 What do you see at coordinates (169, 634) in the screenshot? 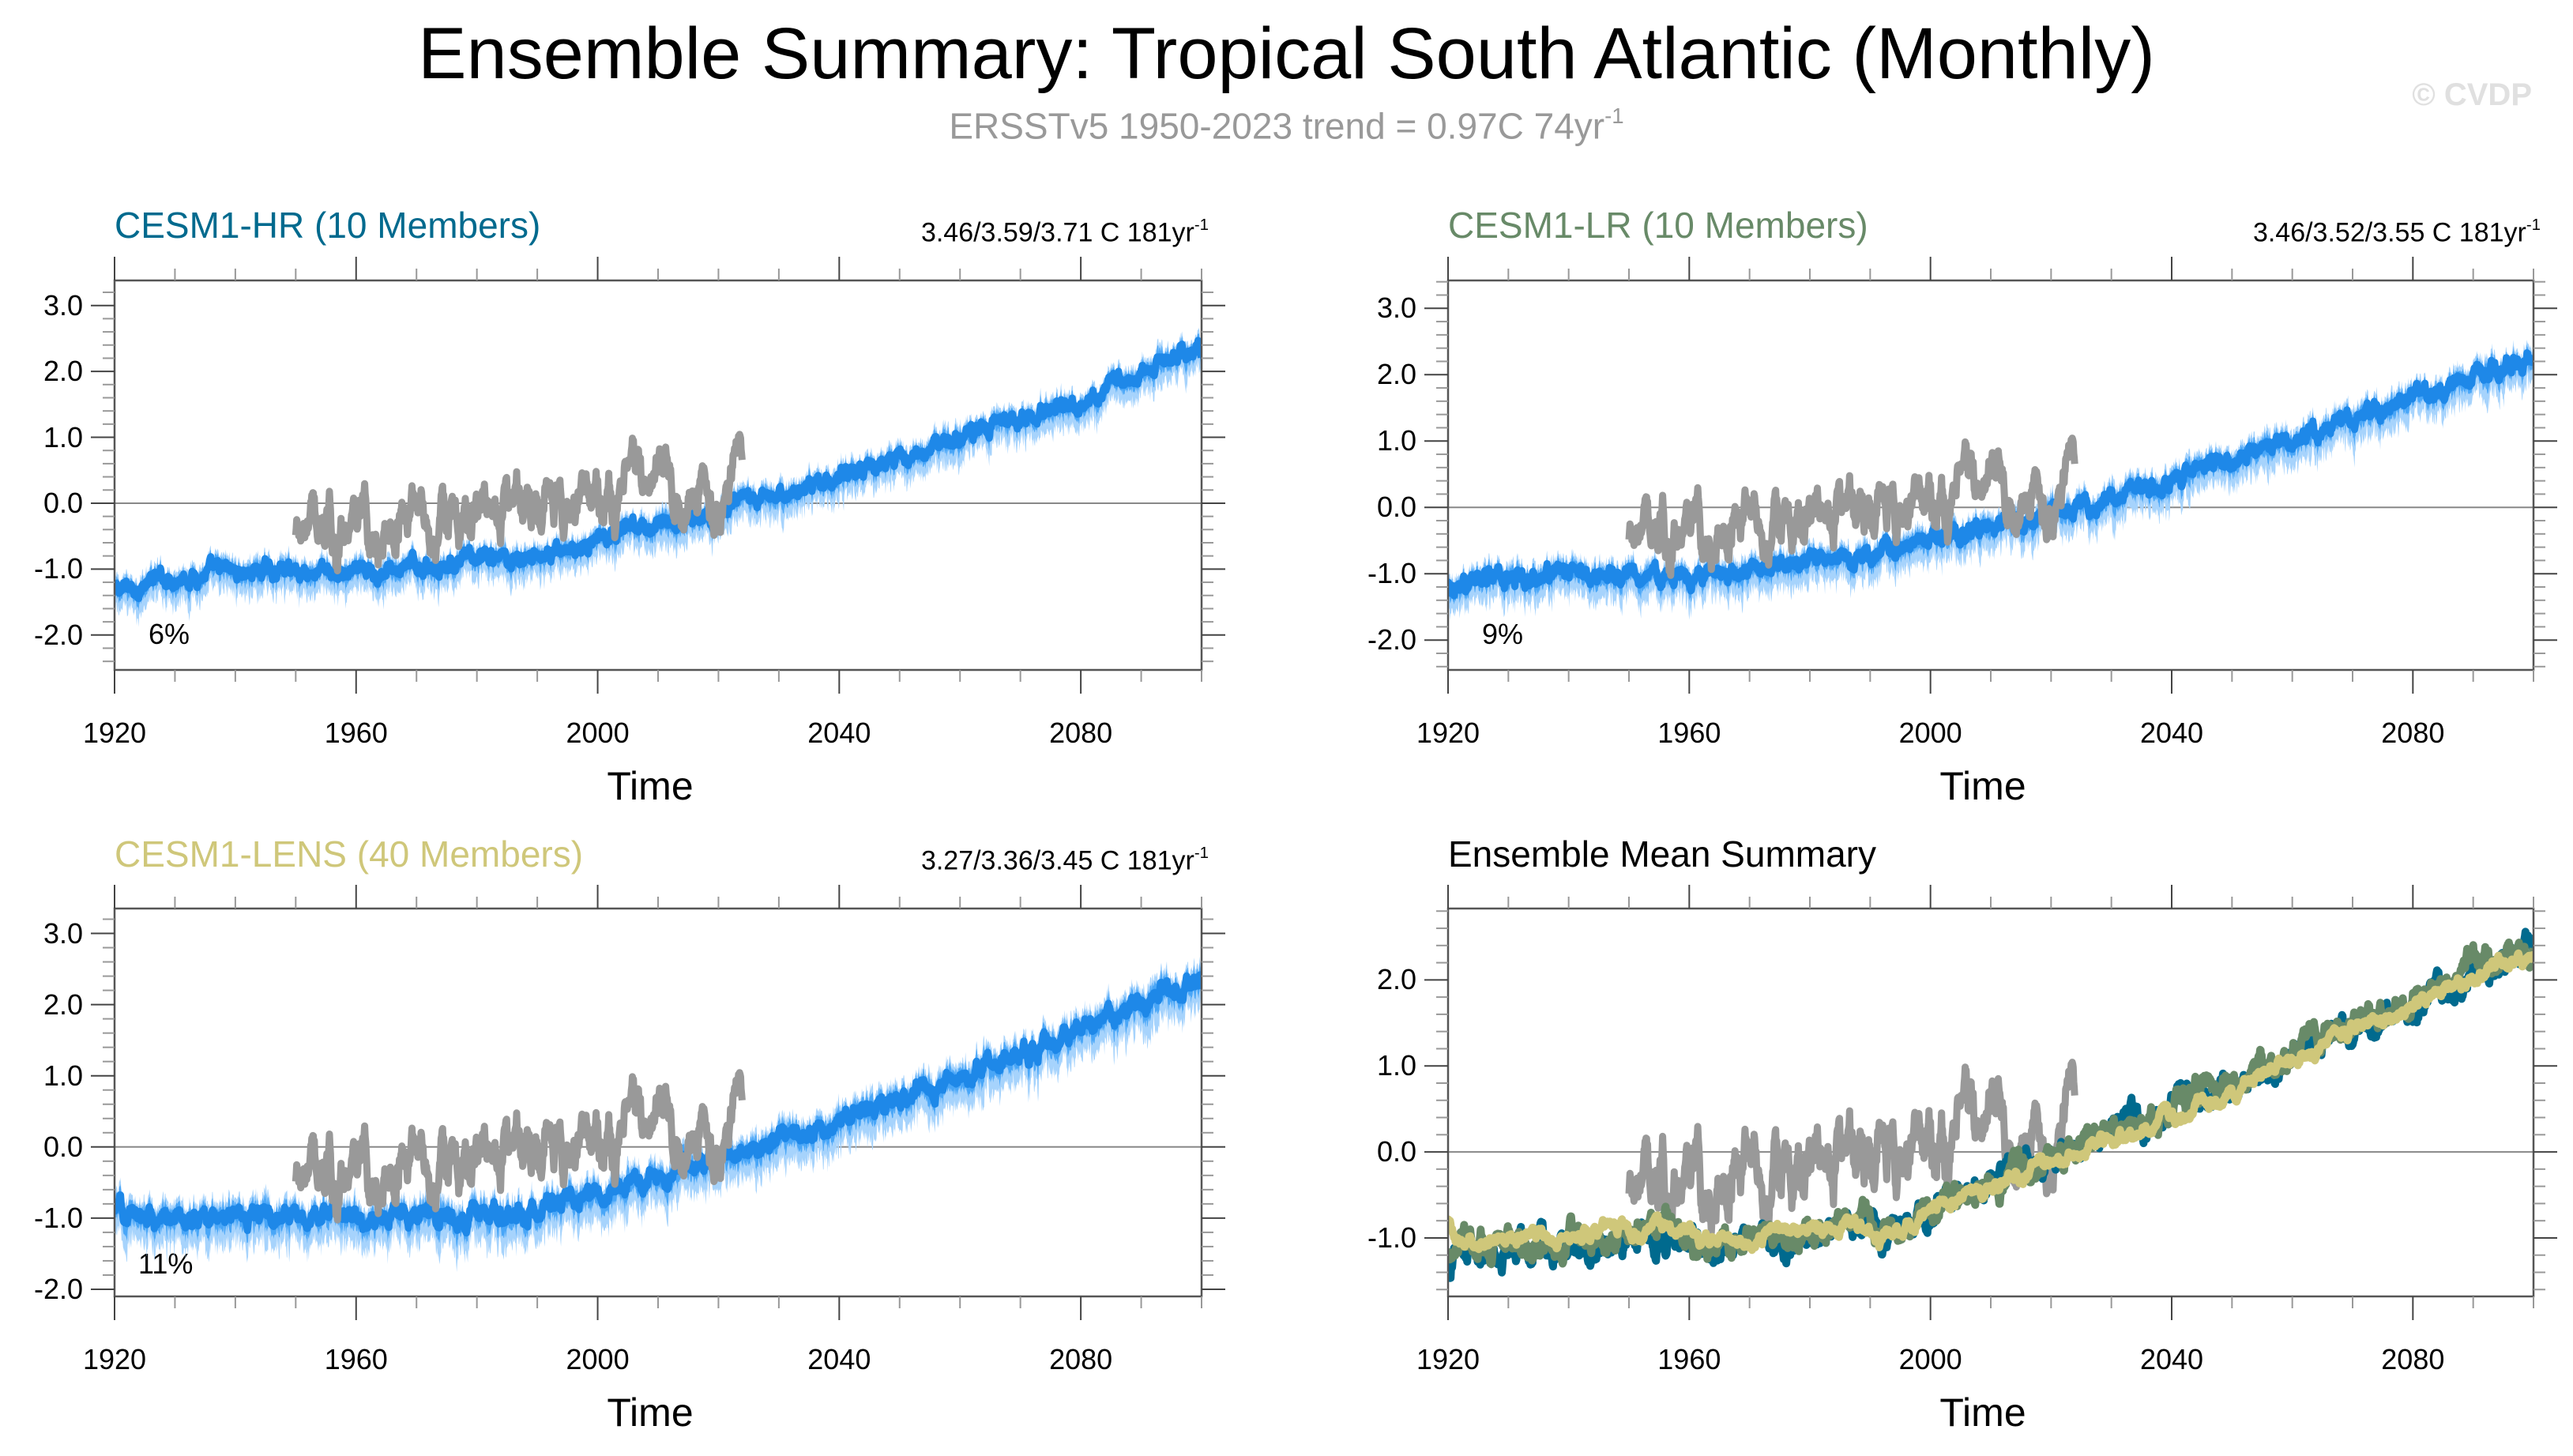
I see `percent-label-hr: 6%` at bounding box center [169, 634].